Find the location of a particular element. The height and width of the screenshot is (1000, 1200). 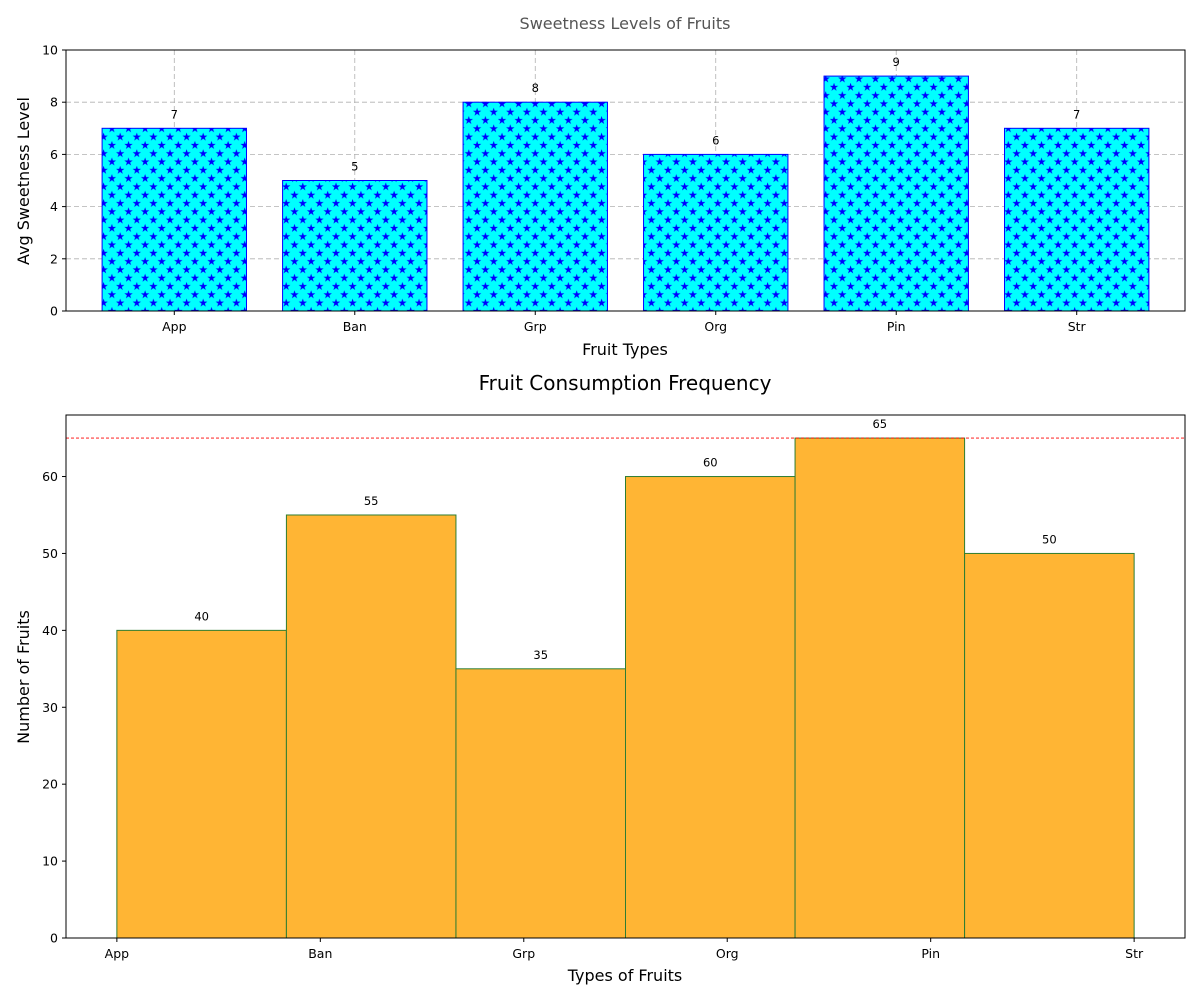

chart2-y-tick-label: 10 is located at coordinates (50, 861).